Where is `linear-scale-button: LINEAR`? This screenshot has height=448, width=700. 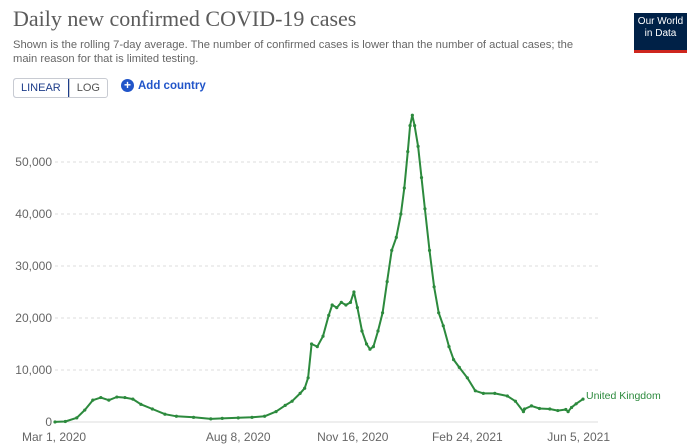 linear-scale-button: LINEAR is located at coordinates (41, 88).